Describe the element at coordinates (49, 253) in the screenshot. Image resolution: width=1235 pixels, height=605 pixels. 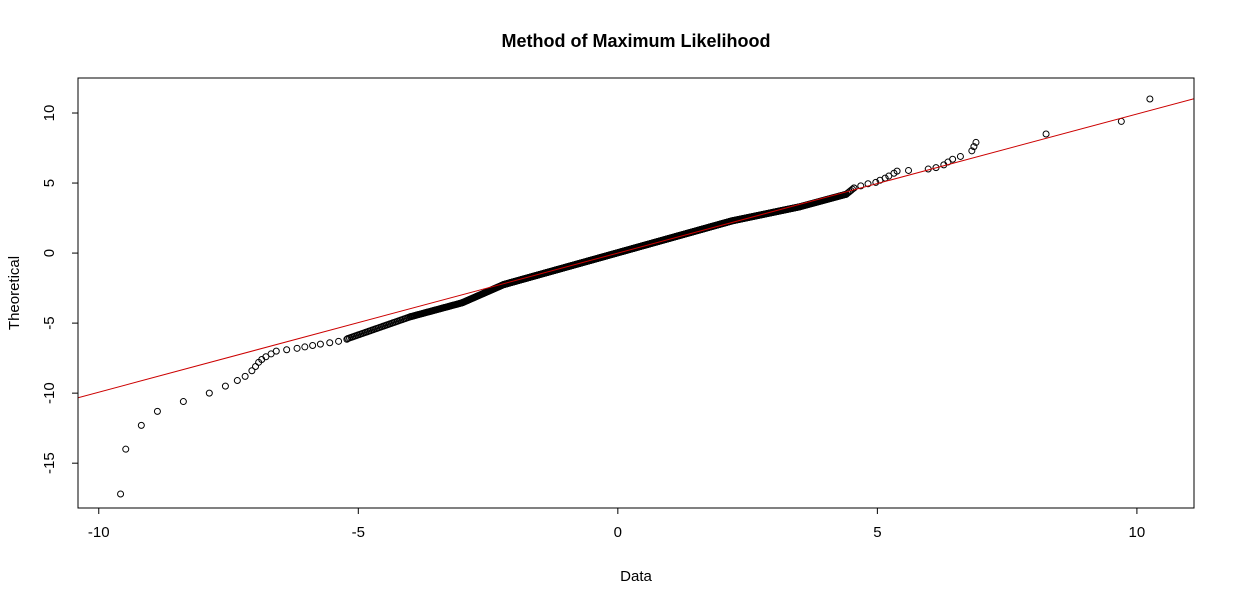
I see `y-tick-label: 0` at that location.